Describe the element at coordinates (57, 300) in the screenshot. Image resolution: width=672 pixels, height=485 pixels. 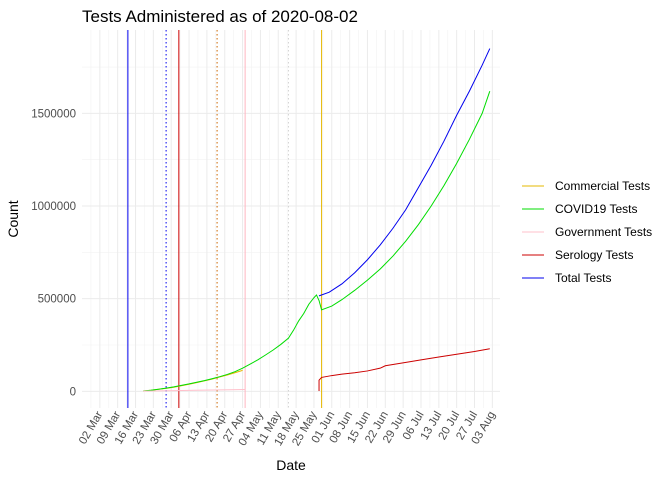
I see `y-tick-label: 500000` at that location.